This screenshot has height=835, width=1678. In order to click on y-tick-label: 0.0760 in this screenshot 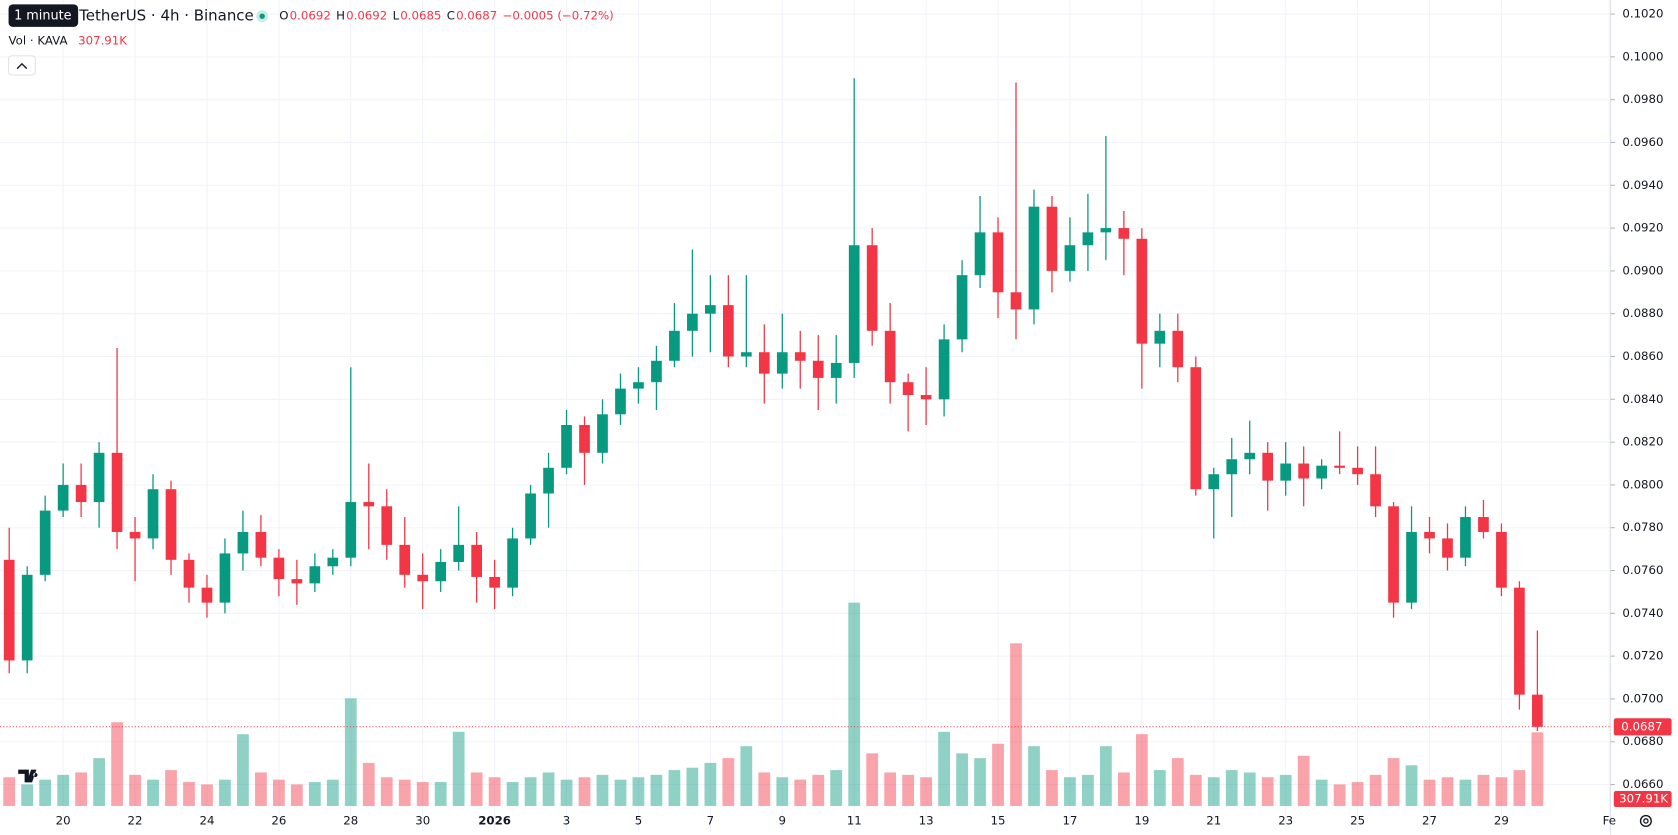, I will do `click(1642, 570)`.